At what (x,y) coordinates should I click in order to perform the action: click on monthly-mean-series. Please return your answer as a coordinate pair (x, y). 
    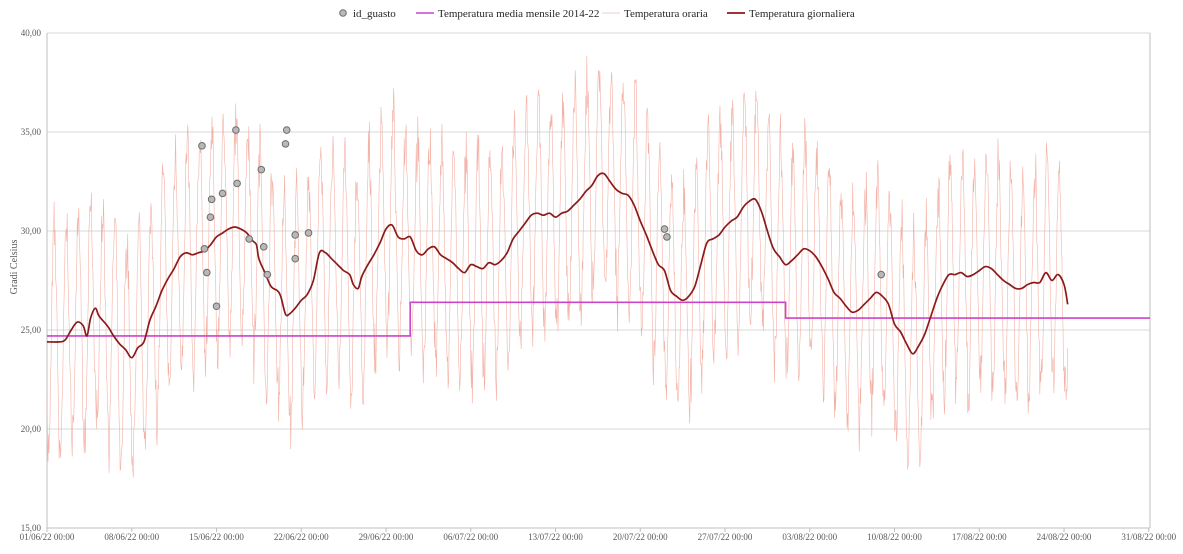
    Looking at the image, I should click on (598, 319).